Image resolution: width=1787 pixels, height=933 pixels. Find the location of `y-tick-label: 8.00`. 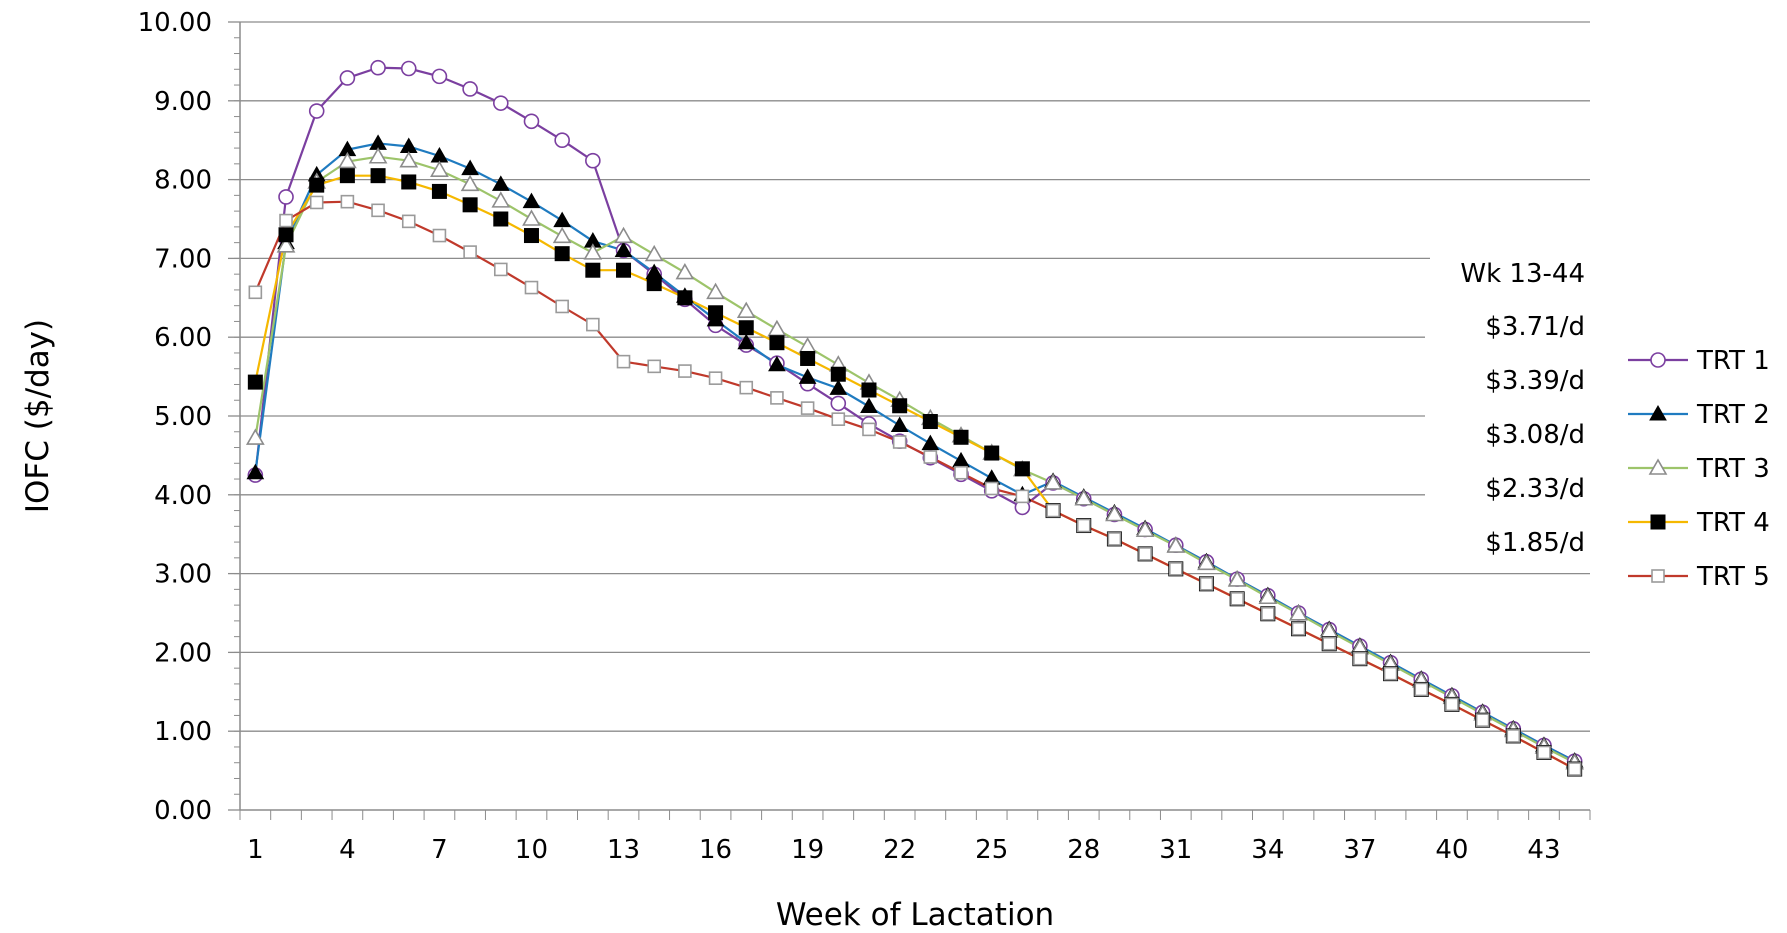

y-tick-label: 8.00 is located at coordinates (183, 181).